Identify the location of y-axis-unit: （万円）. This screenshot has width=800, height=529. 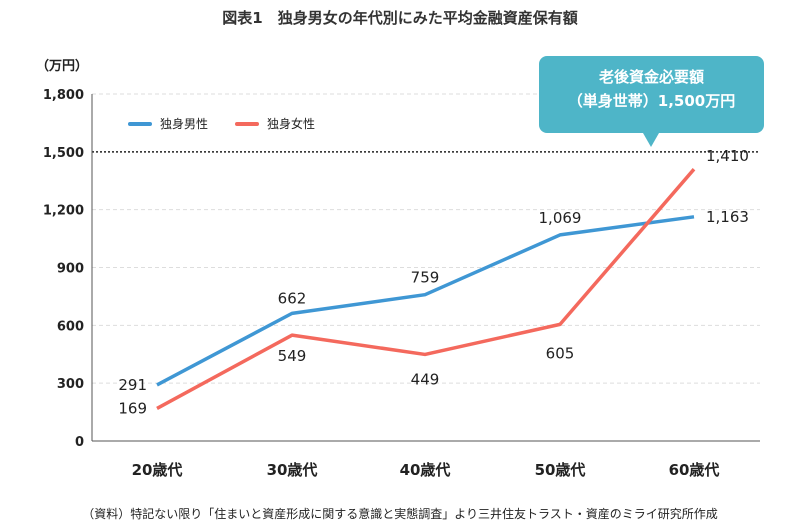
(62, 66).